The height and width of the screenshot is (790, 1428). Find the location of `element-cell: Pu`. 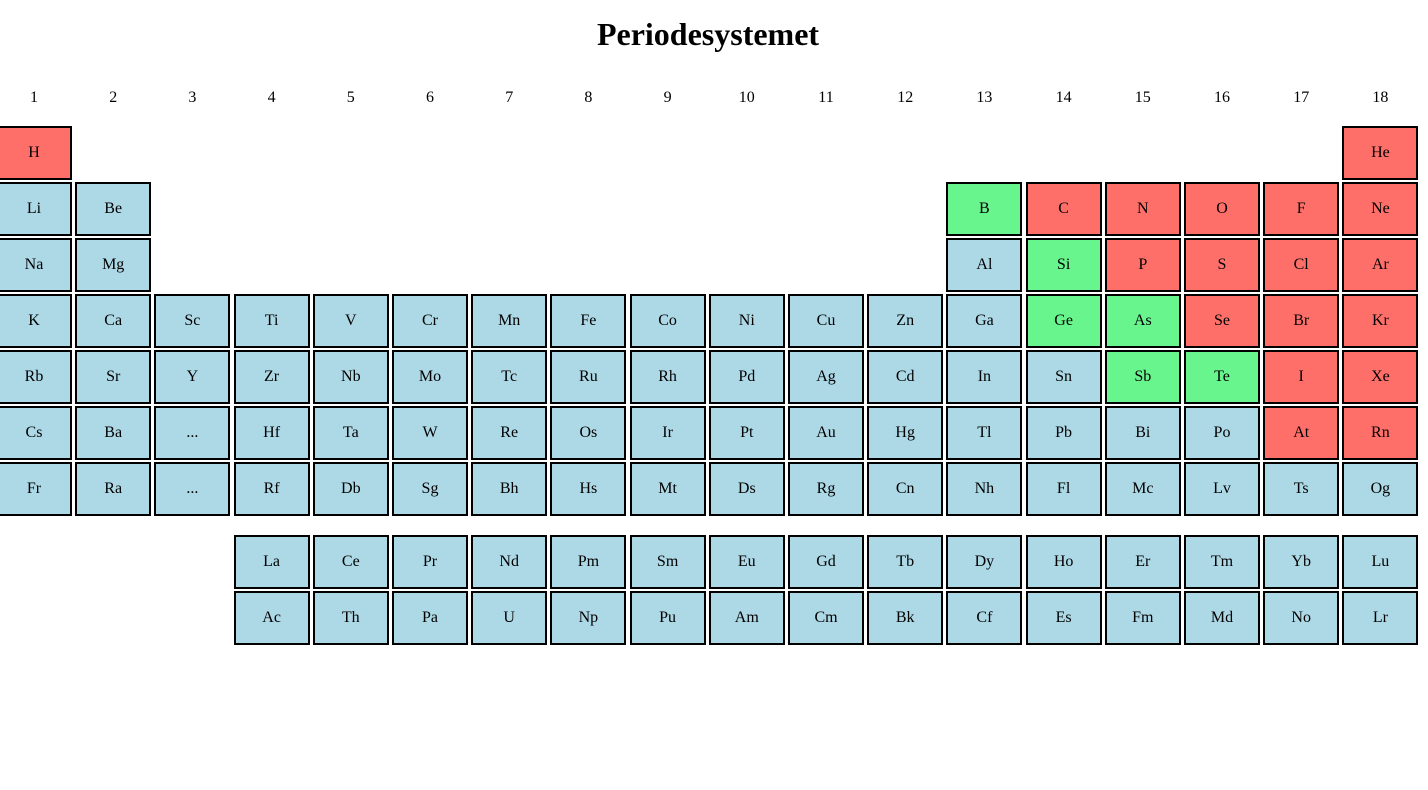

element-cell: Pu is located at coordinates (667, 618).